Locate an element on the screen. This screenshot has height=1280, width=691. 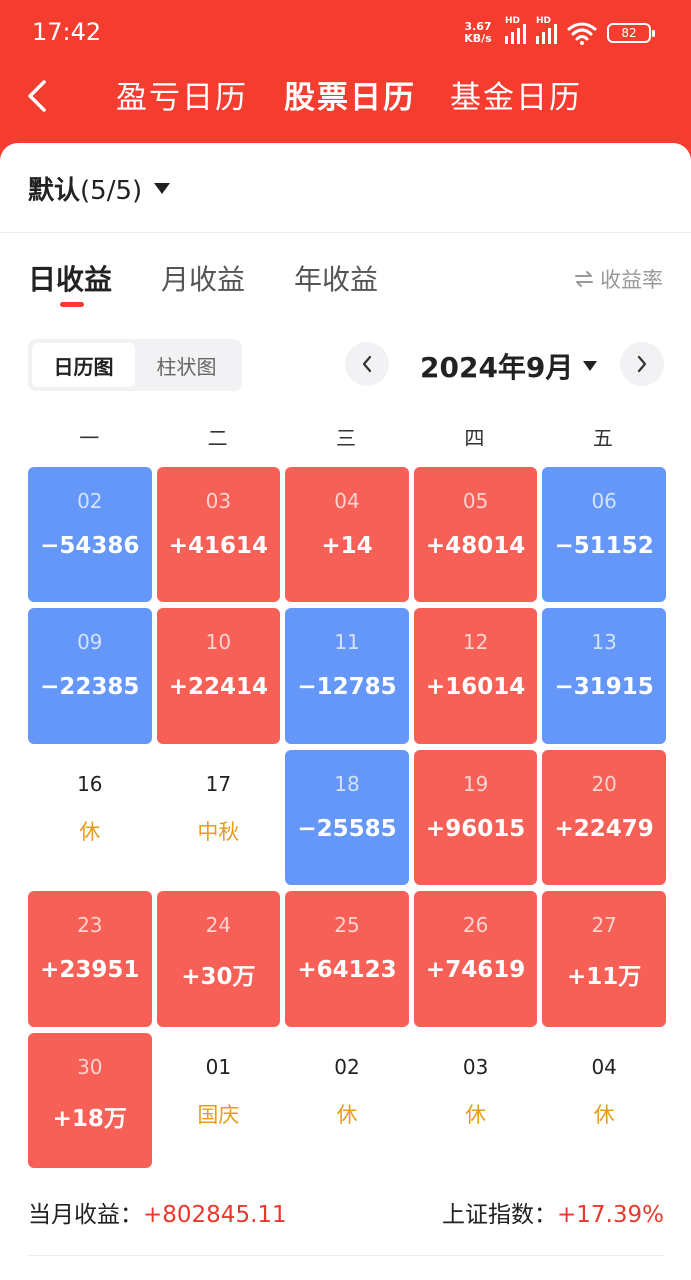
calendar-day-cell: 12 +16014 is located at coordinates (475, 676).